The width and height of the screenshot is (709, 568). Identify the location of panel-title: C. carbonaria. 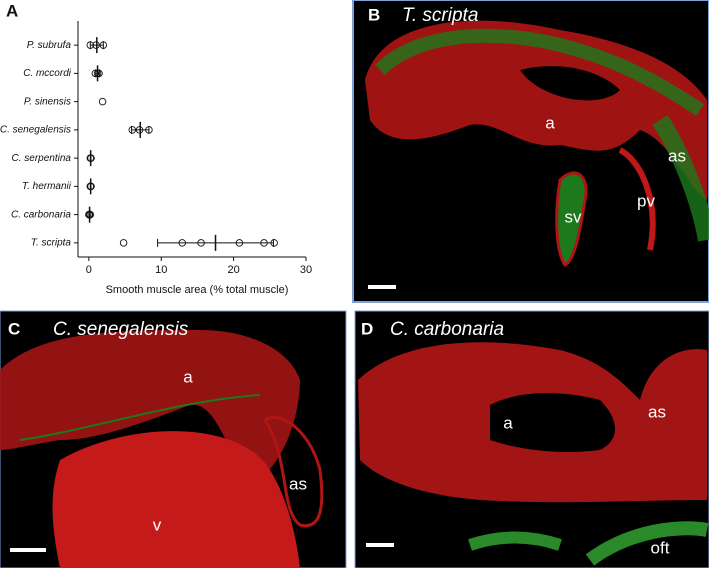
(447, 329).